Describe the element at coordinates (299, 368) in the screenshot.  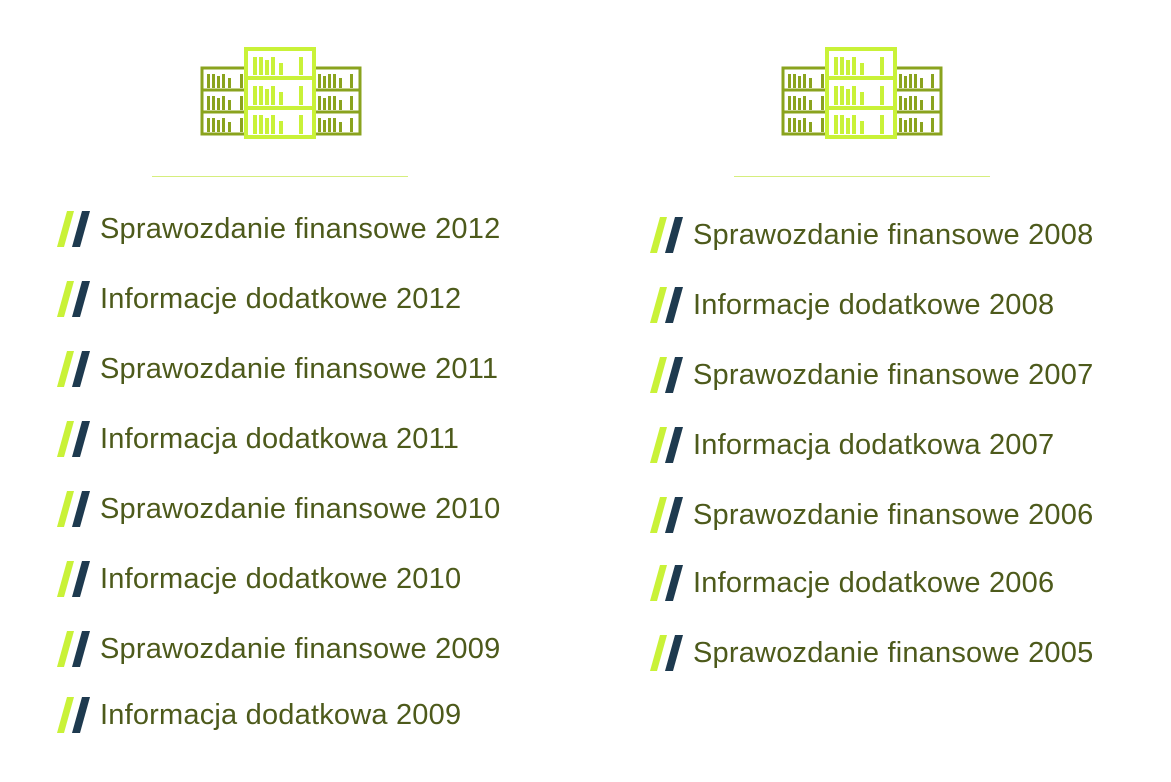
I see `document-link: Sprawozdanie finansowe 2011` at that location.